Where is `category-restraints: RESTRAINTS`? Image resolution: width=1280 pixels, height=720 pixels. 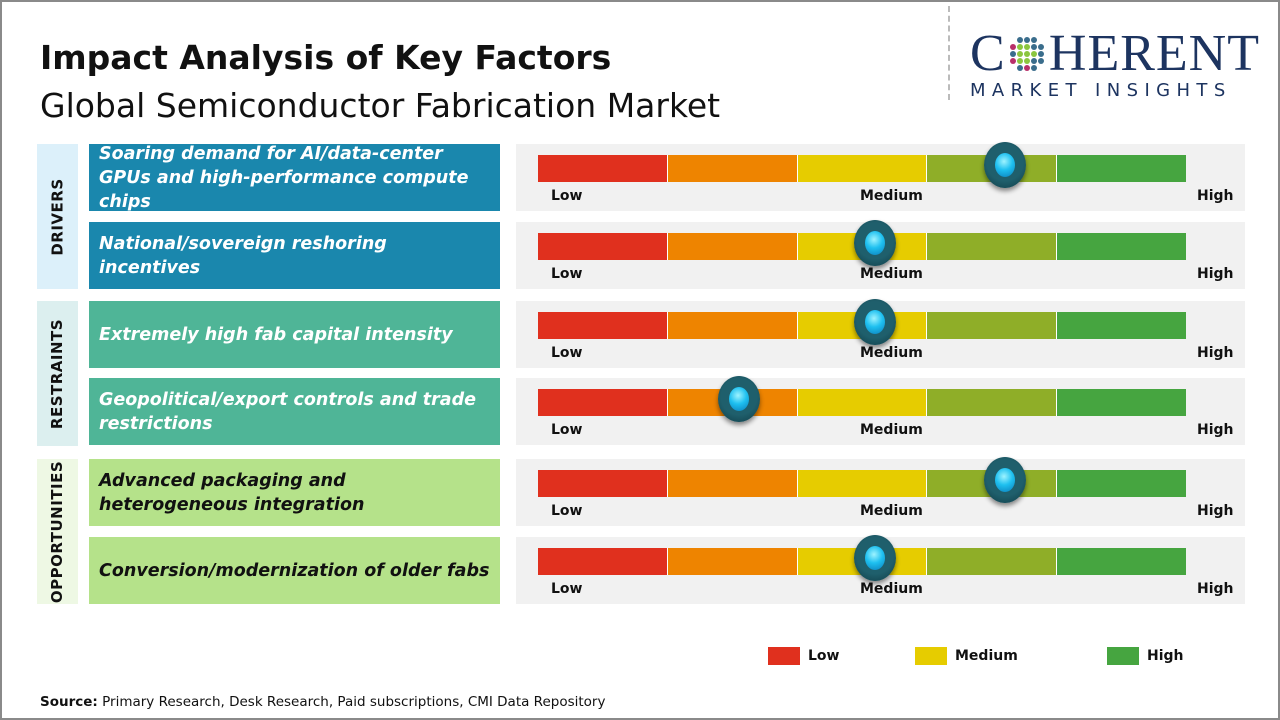 category-restraints: RESTRAINTS is located at coordinates (57, 373).